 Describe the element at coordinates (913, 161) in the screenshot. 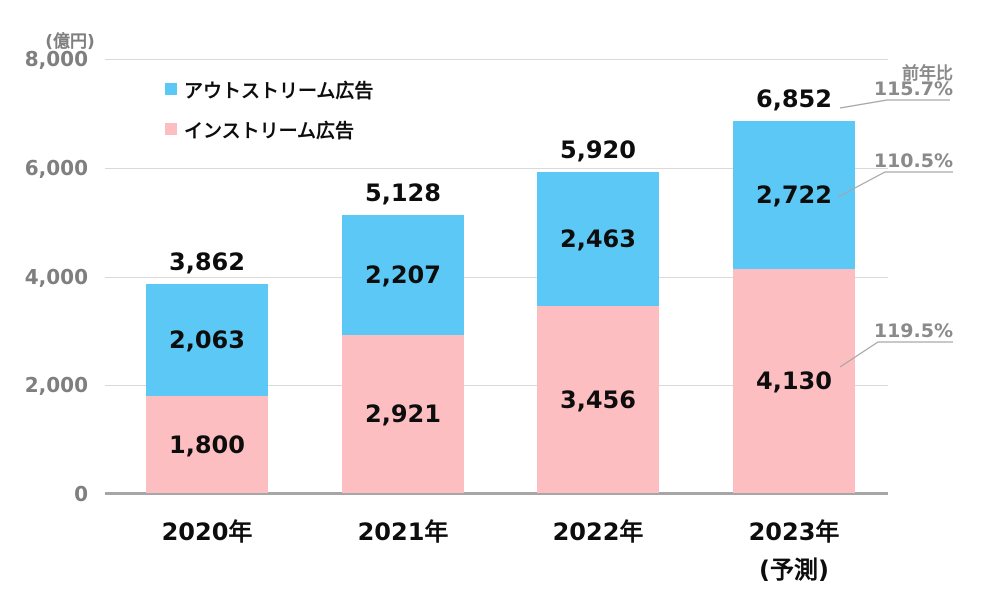

I see `yoy-ratio-outstream-2023: 110.5%` at that location.